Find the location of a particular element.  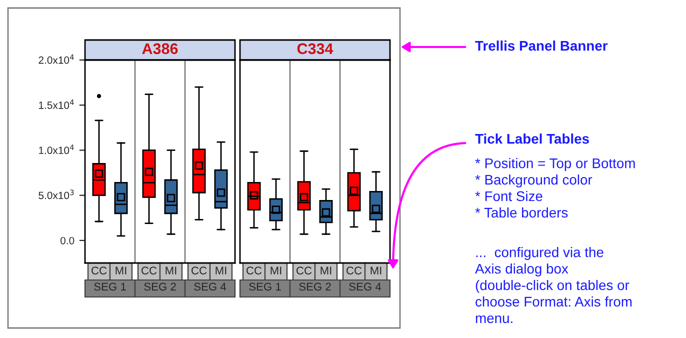

y-tick-label: 1.0x10$^{4}$ is located at coordinates (56, 149).